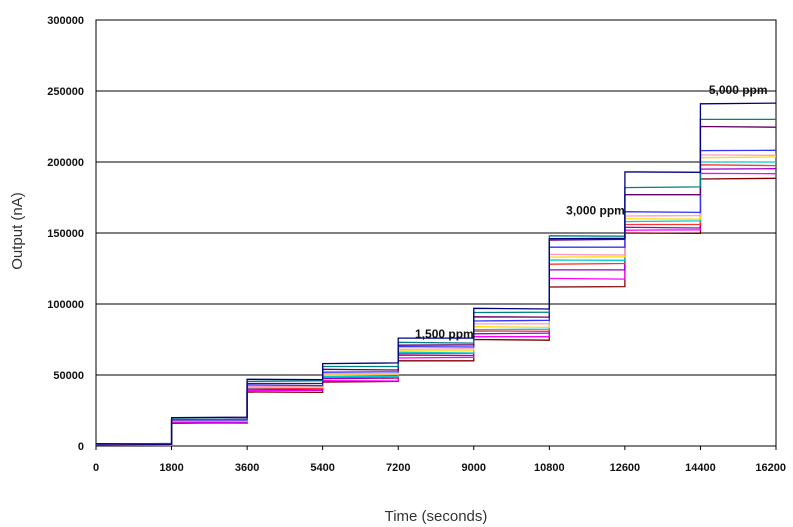 The width and height of the screenshot is (793, 527). Describe the element at coordinates (171, 468) in the screenshot. I see `x-tick-label: 1800` at that location.